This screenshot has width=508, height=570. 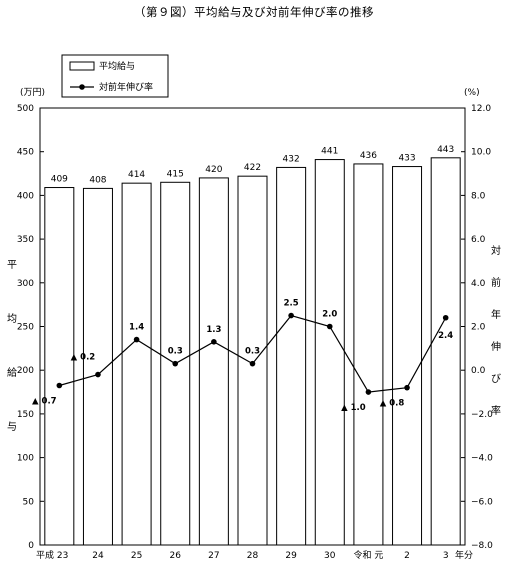 What do you see at coordinates (464, 555) in the screenshot?
I see `x-unit-label: 年分` at bounding box center [464, 555].